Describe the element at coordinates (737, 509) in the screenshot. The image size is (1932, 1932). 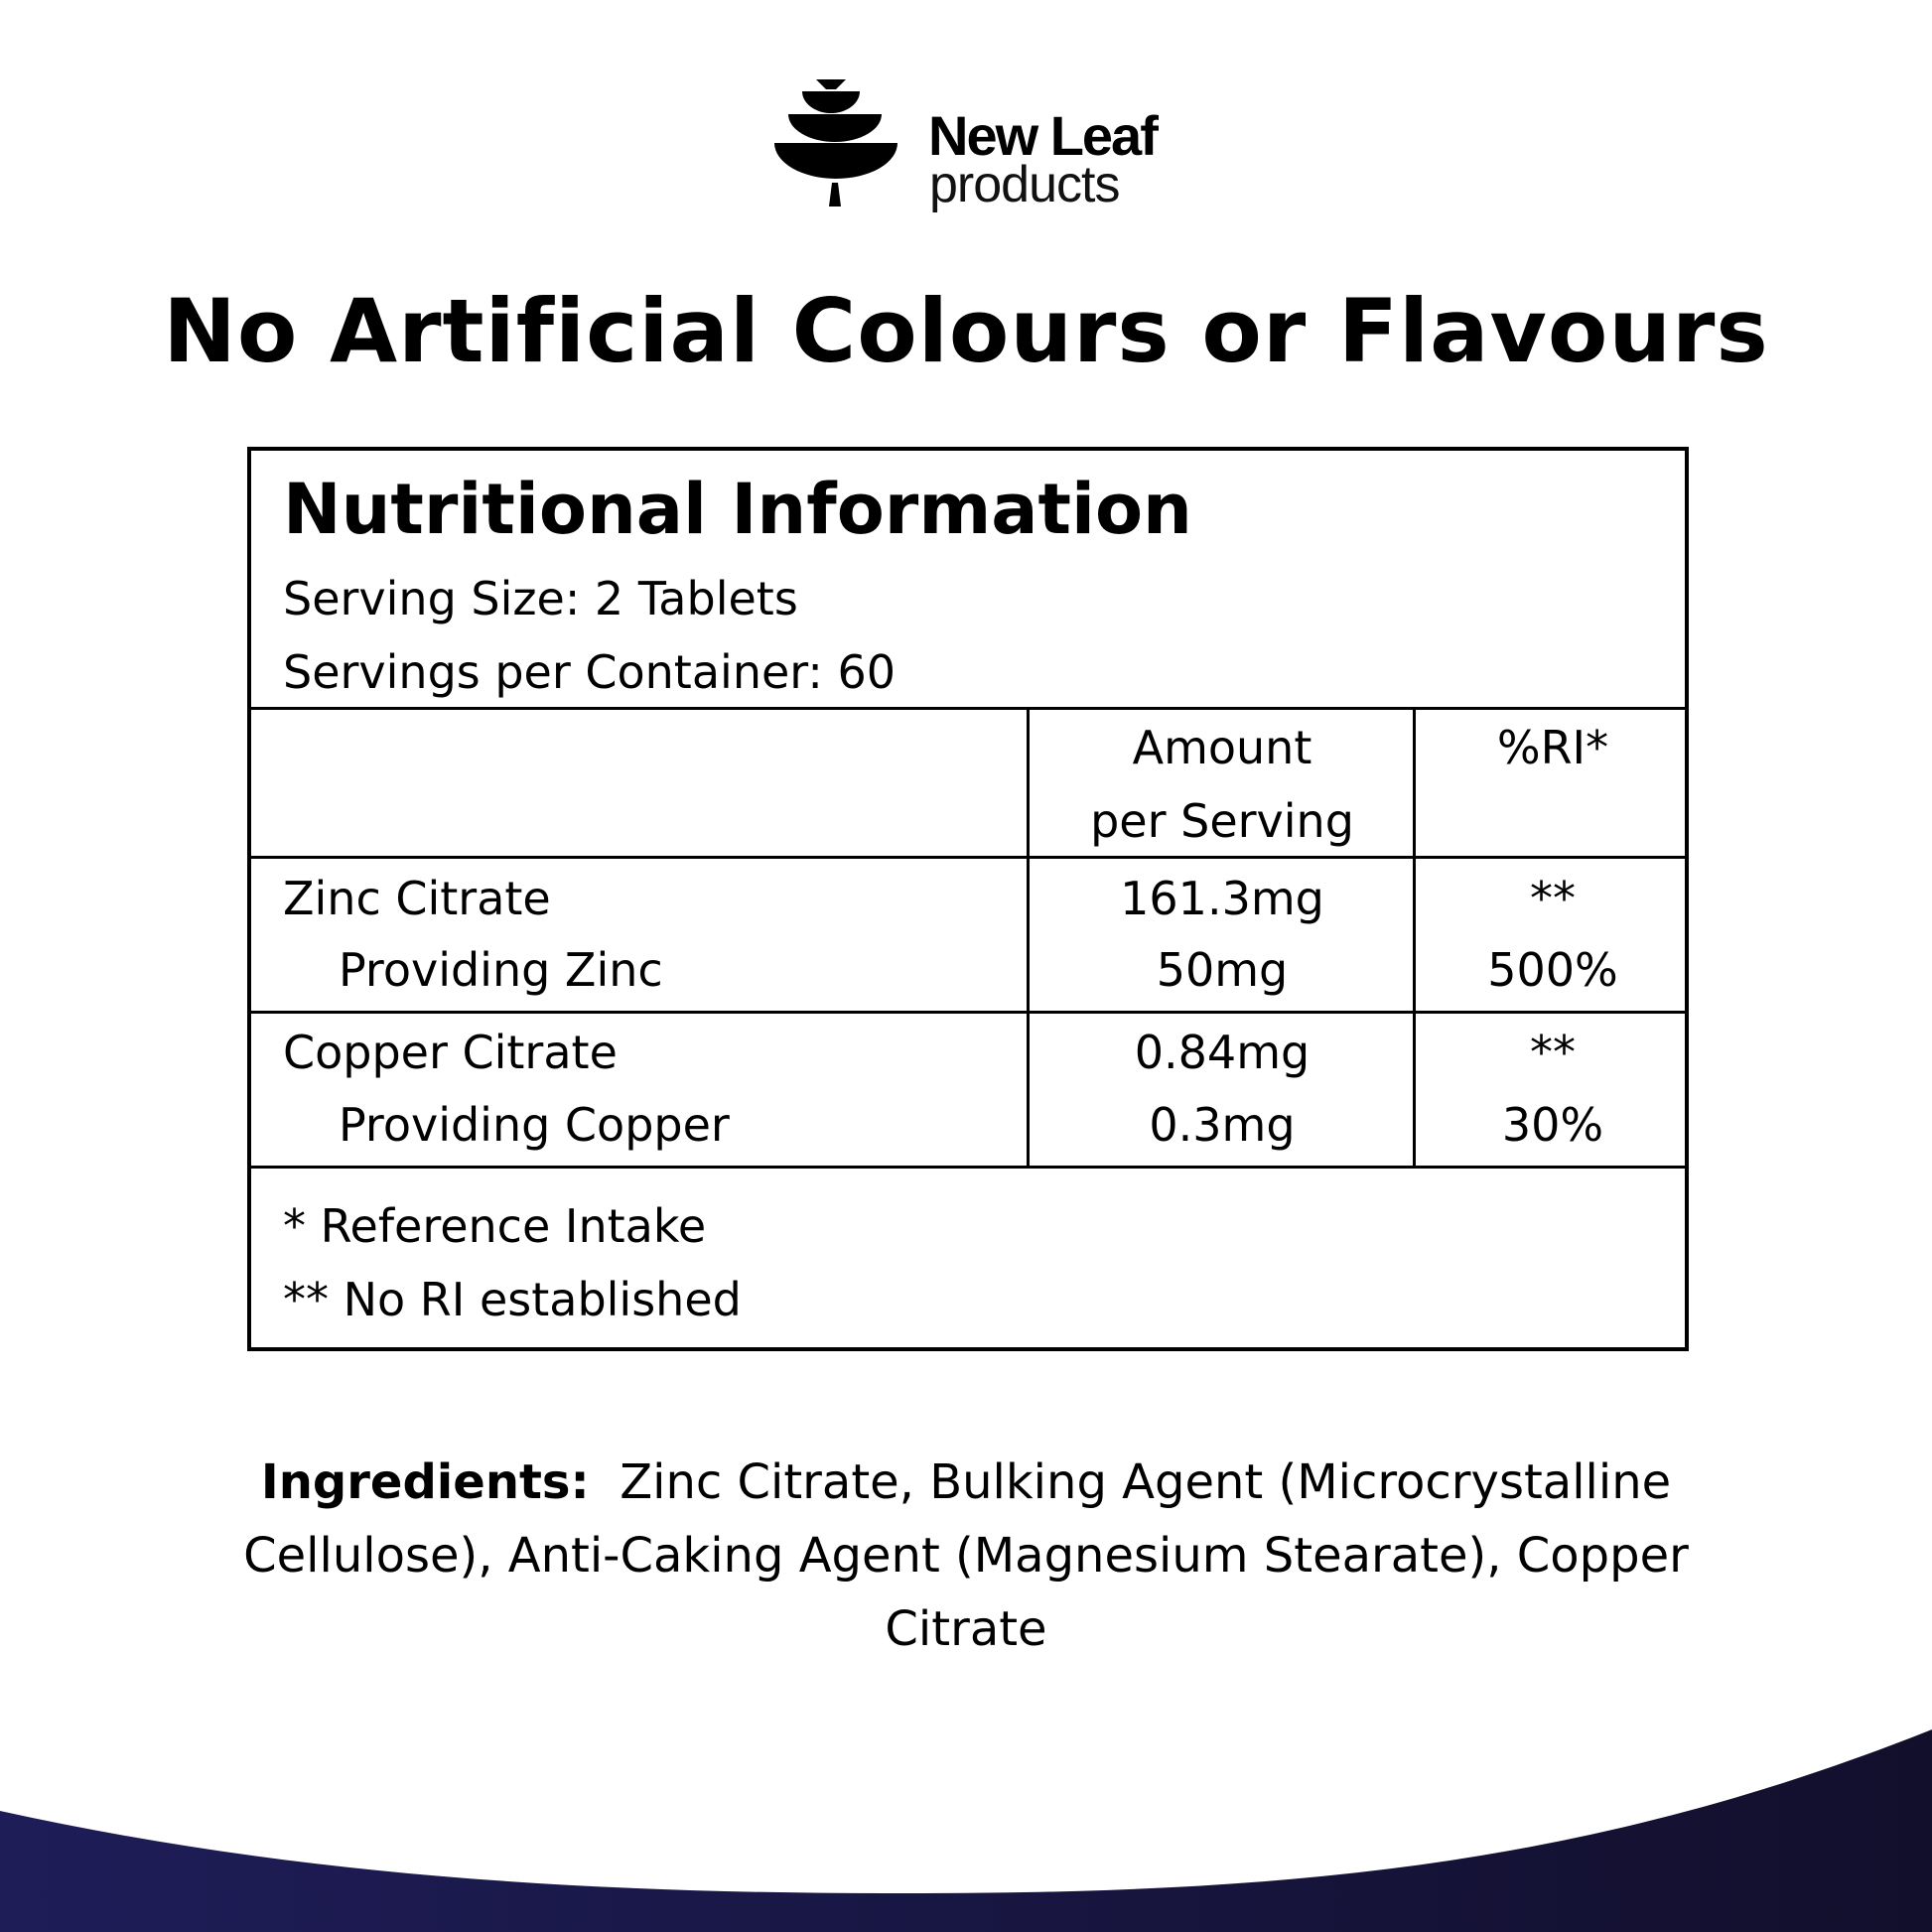
I see `nutrition-heading: Nutritional Information` at that location.